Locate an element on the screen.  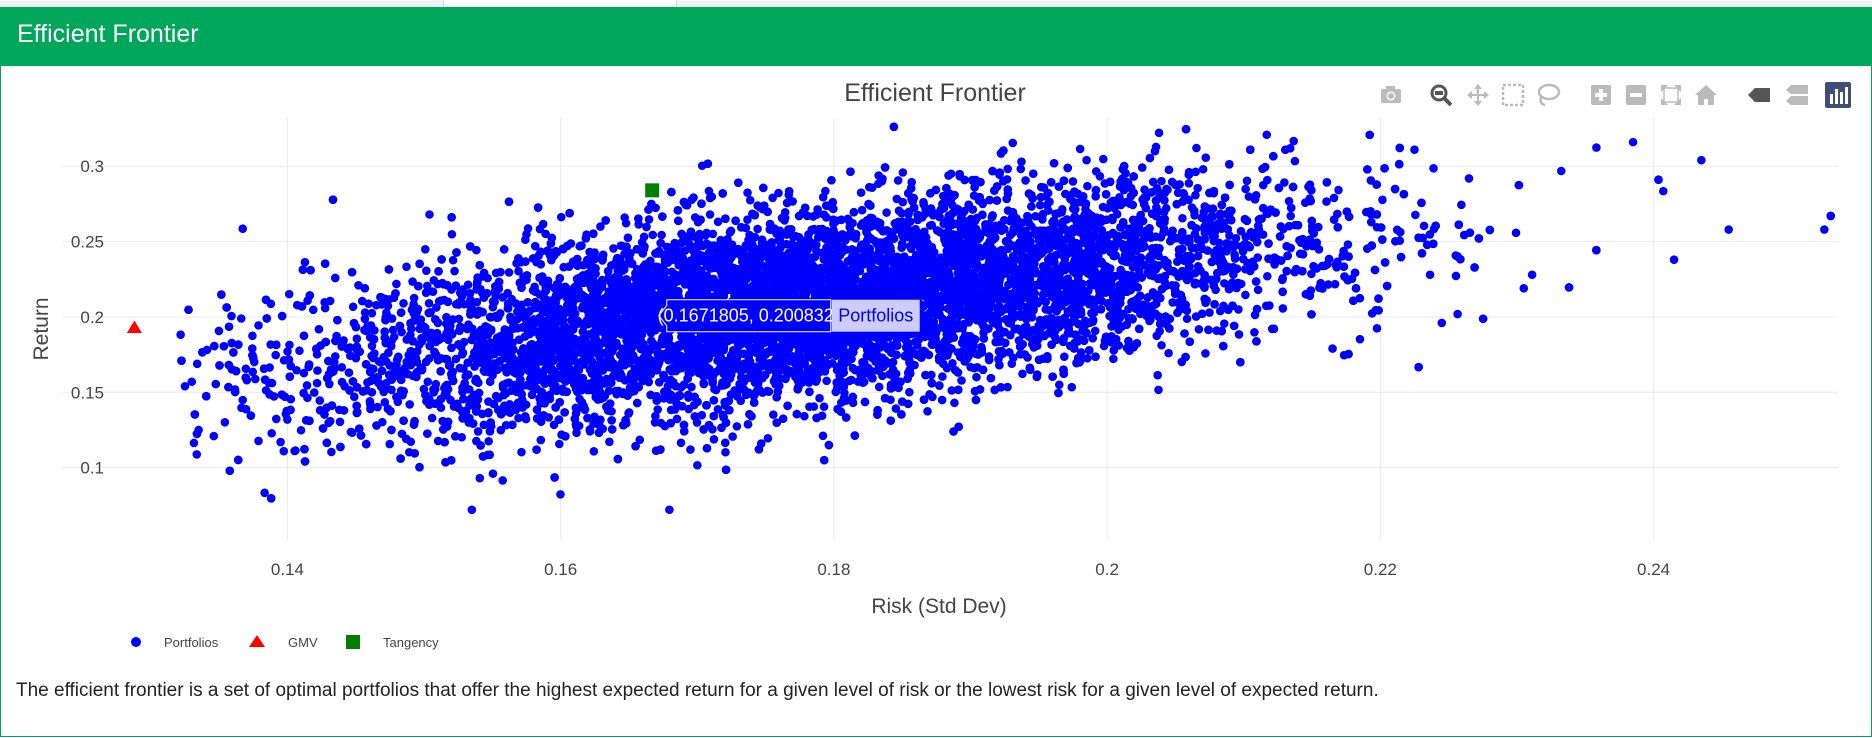
x-tick-label: 0.2 is located at coordinates (1107, 569).